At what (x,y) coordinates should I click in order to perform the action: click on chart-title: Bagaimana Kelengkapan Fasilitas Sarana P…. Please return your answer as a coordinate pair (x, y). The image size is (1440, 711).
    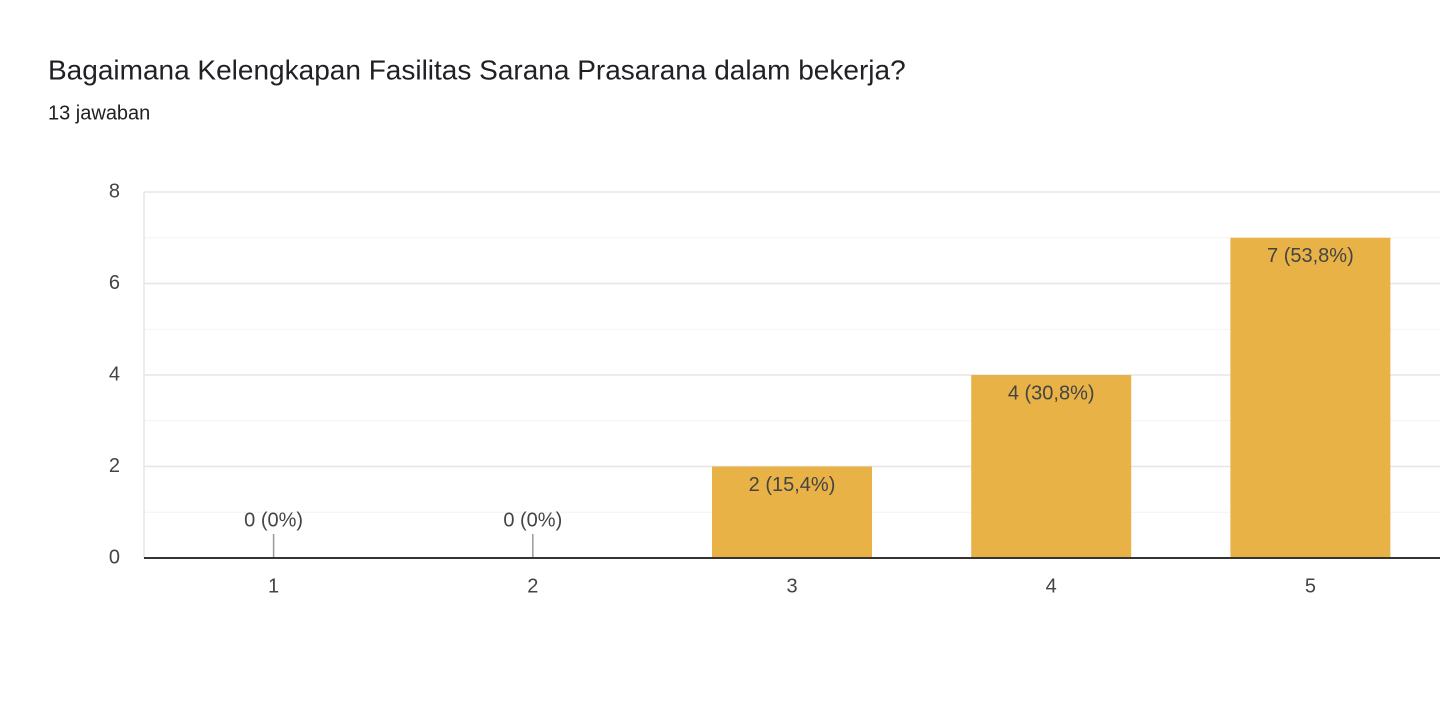
    Looking at the image, I should click on (477, 69).